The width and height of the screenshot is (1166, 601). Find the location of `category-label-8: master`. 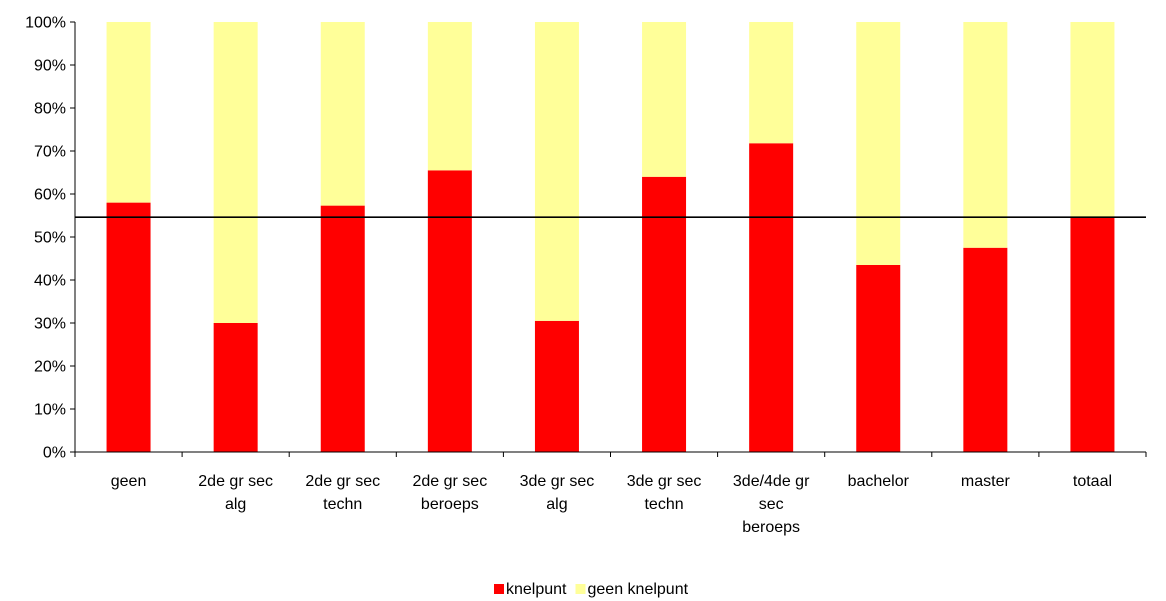

category-label-8: master is located at coordinates (986, 481).